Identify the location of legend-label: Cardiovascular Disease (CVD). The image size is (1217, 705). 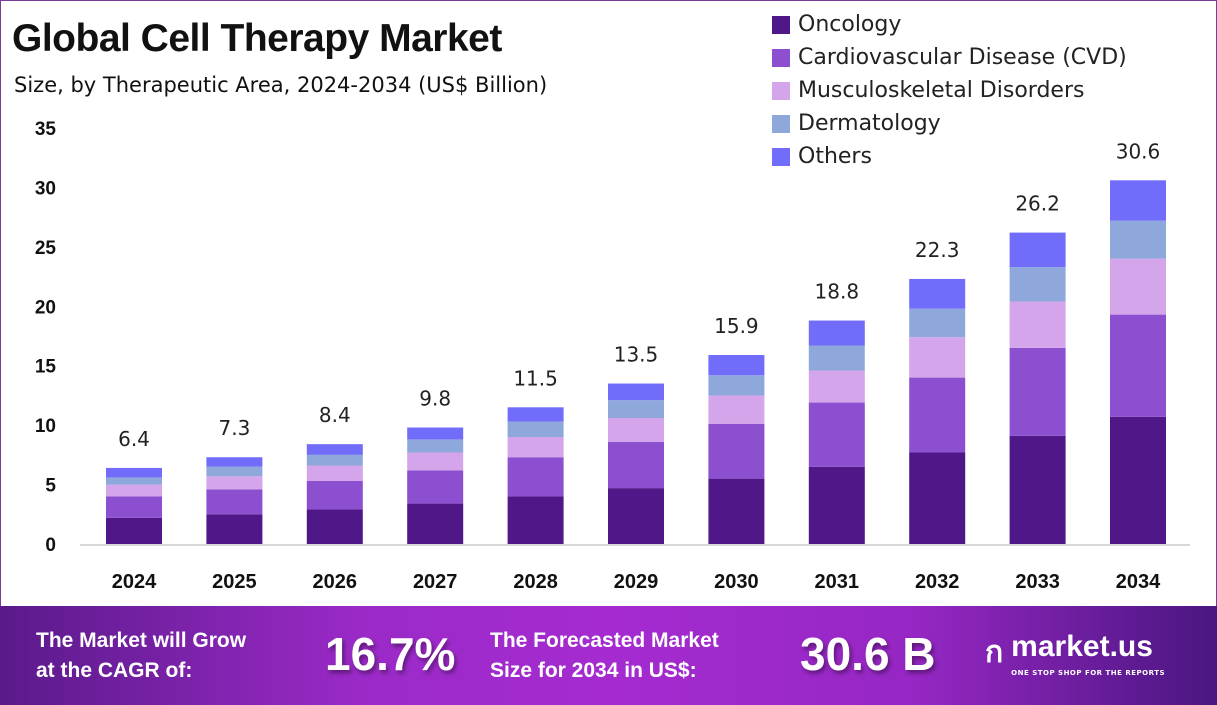
(962, 57).